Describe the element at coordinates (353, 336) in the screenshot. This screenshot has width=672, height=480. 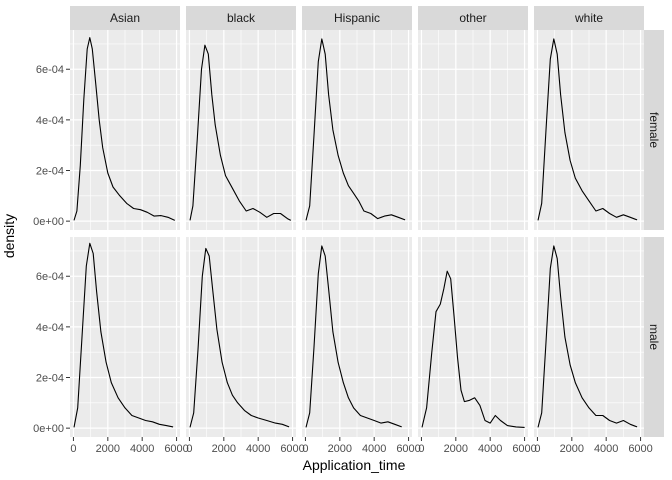
I see `density-line-male-hispanic` at that location.